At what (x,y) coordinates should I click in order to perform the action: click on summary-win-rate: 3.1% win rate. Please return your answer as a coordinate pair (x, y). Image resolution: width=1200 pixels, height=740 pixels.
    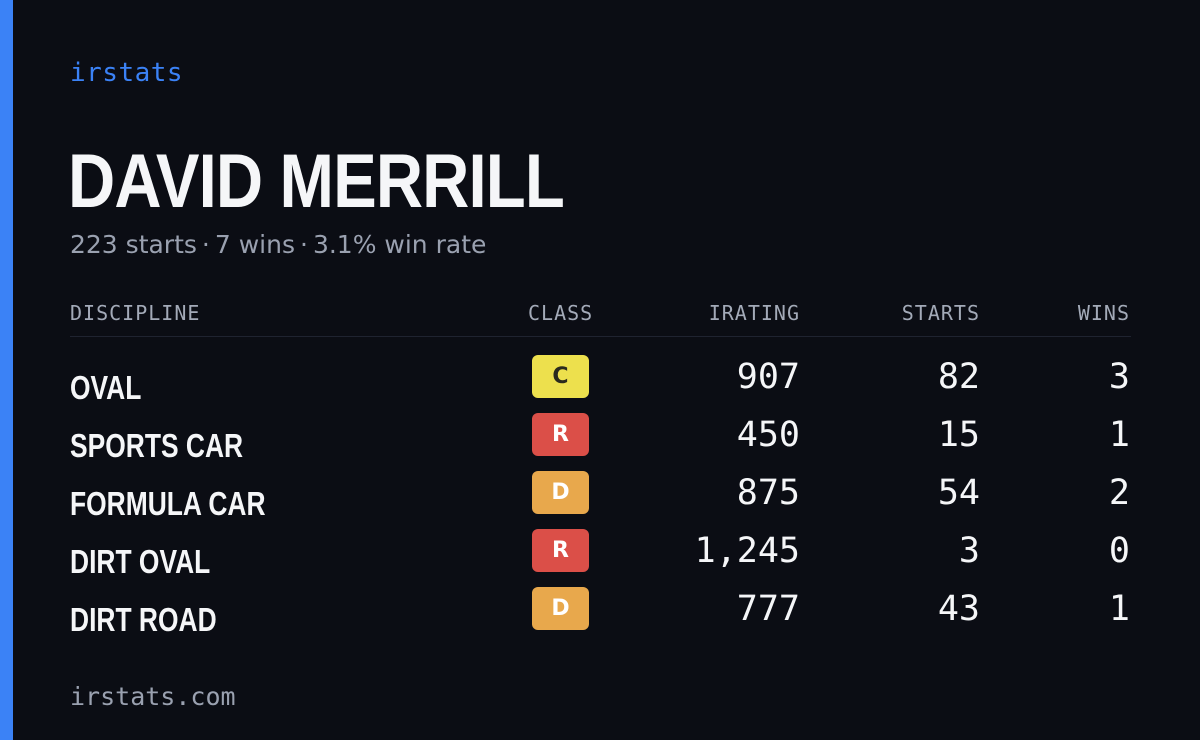
    Looking at the image, I should click on (399, 244).